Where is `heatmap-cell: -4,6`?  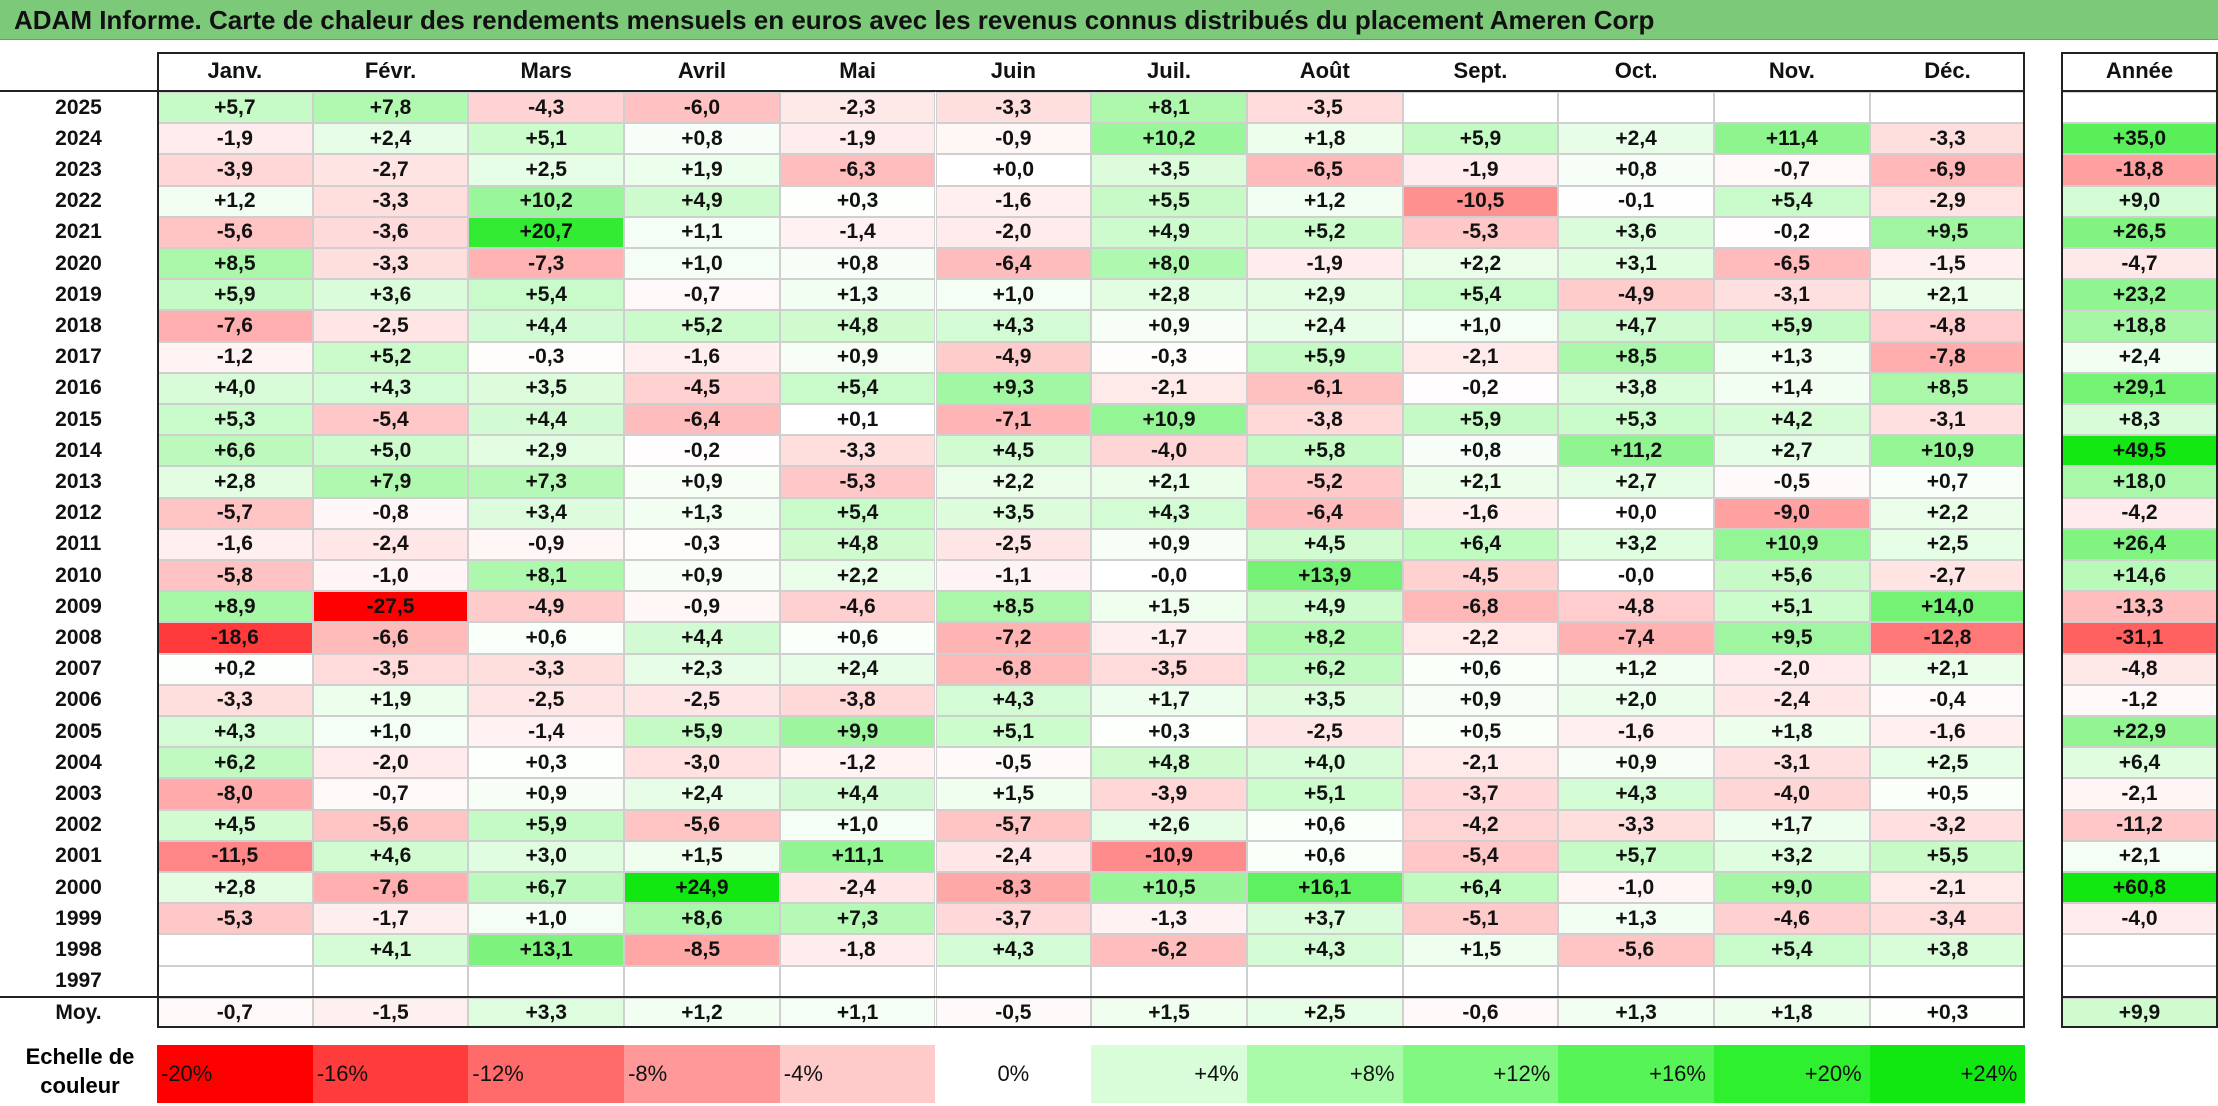
heatmap-cell: -4,6 is located at coordinates (857, 607).